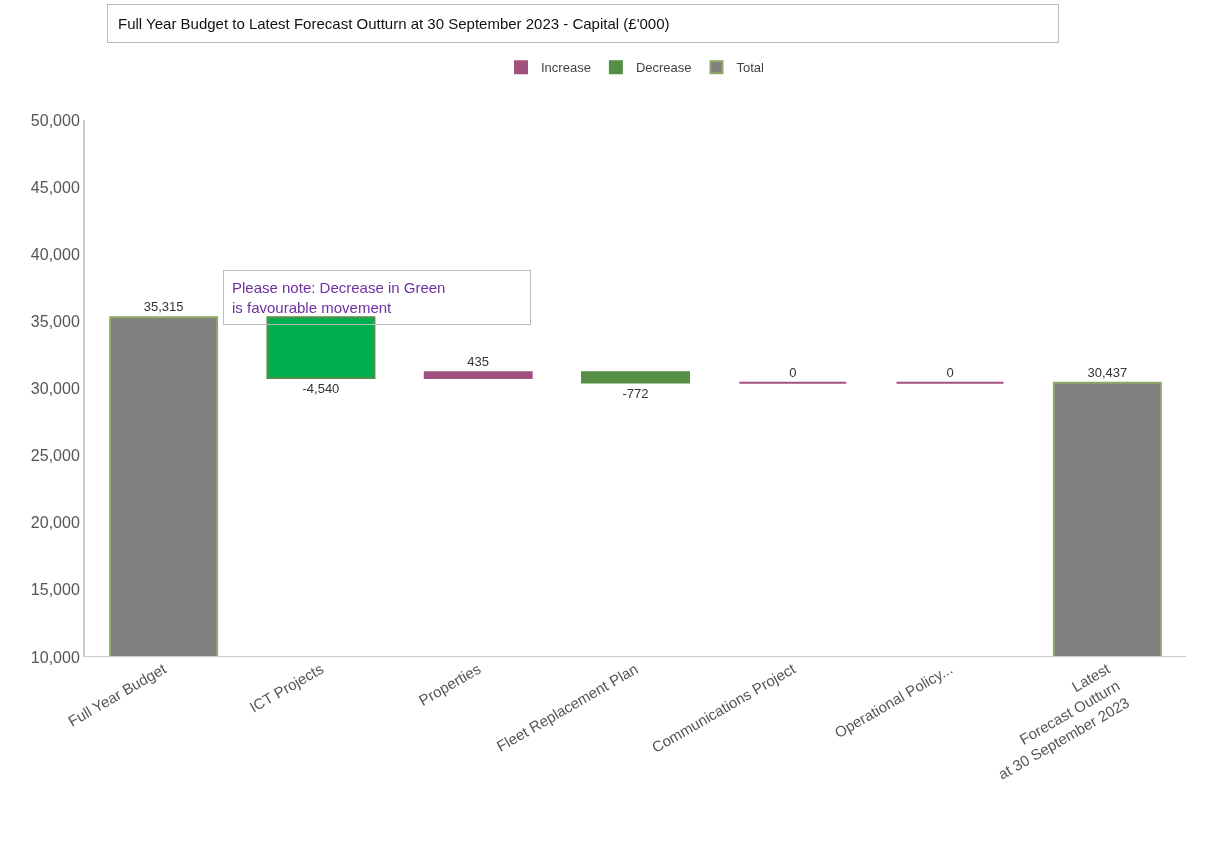  Describe the element at coordinates (55, 120) in the screenshot. I see `y-tick-label: 50,000` at that location.